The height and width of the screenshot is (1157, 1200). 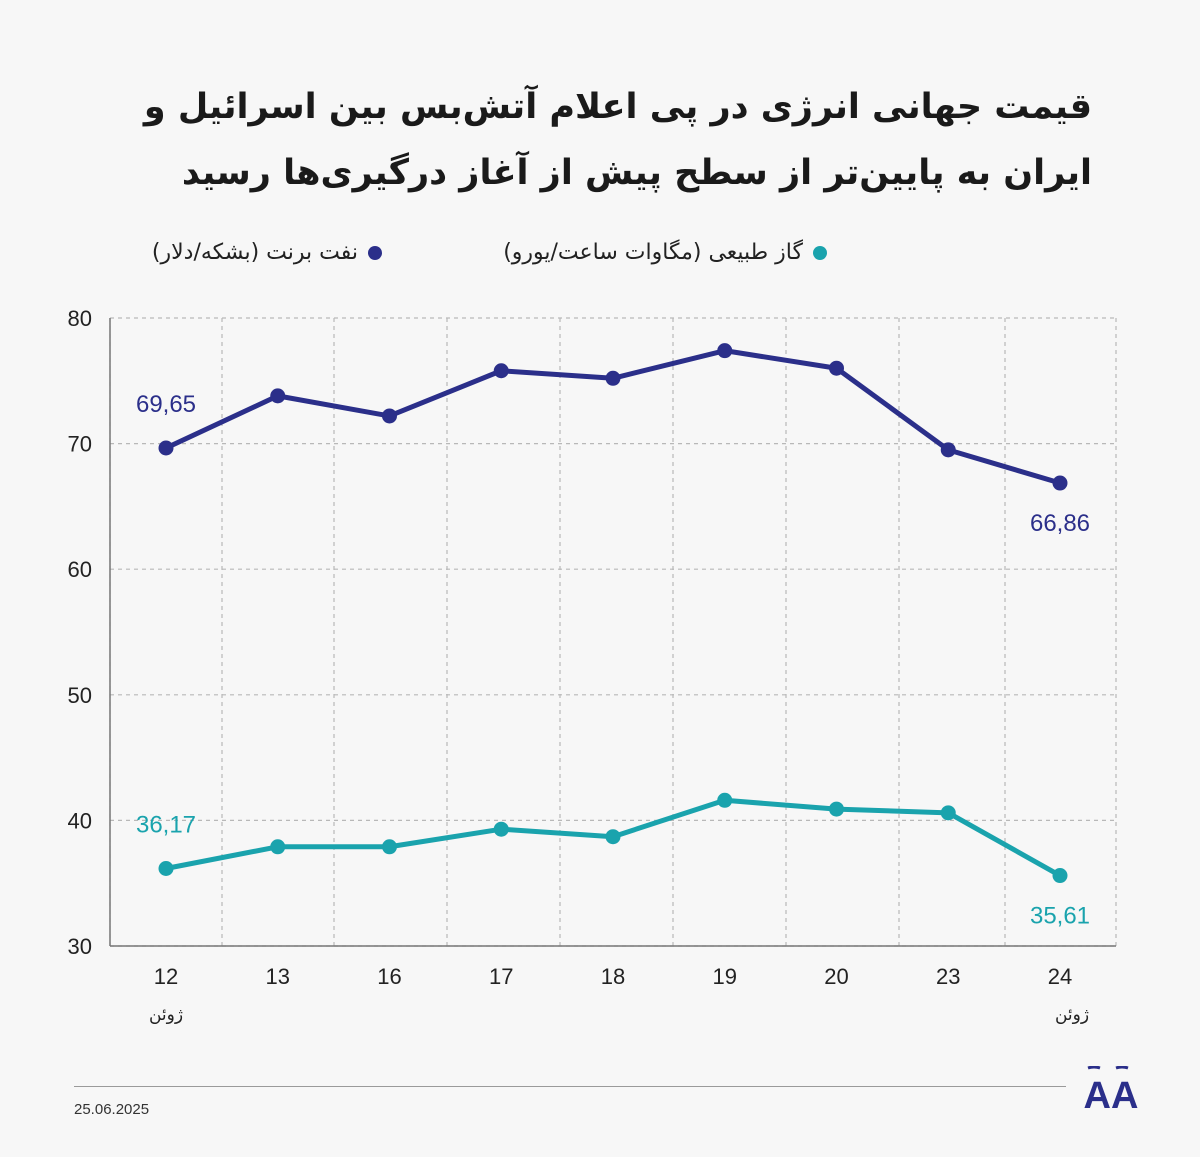 I want to click on series-line-brent, so click(x=613, y=417).